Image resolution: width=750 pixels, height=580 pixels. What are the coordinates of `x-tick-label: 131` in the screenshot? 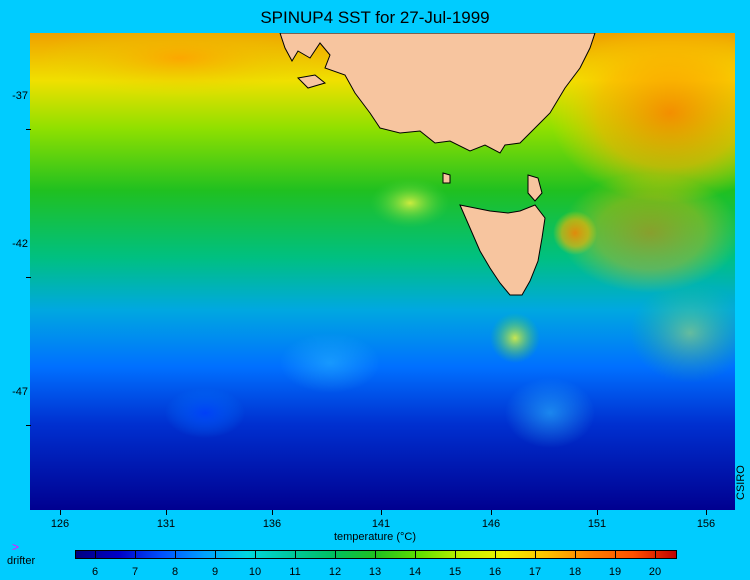 It's located at (166, 524).